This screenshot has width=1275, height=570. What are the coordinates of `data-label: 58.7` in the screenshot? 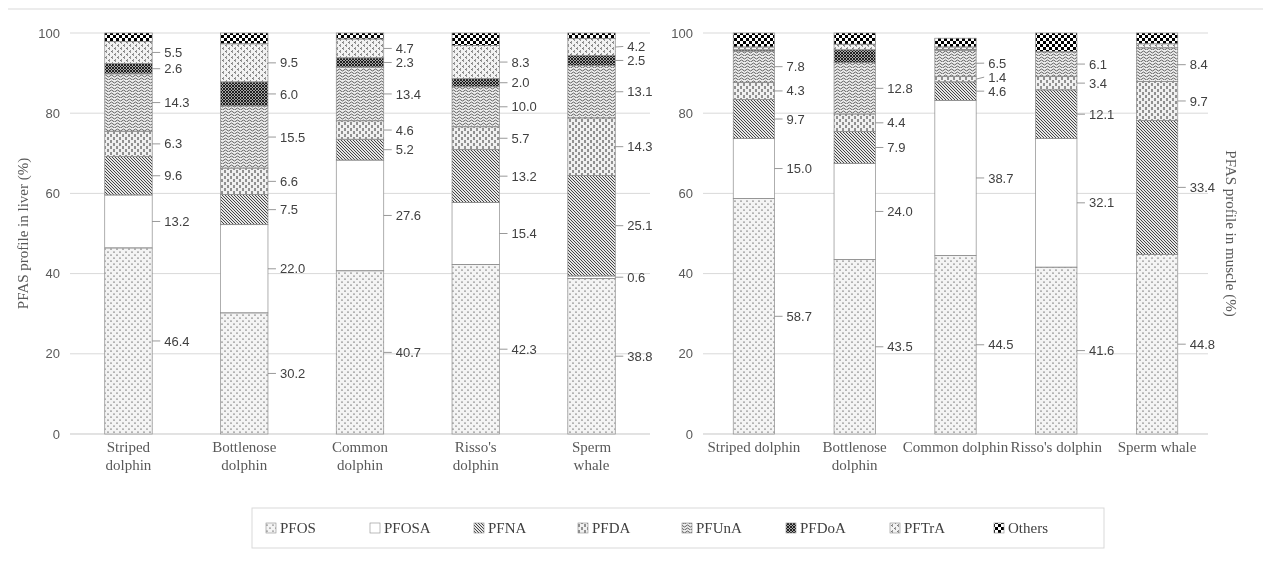 It's located at (799, 316).